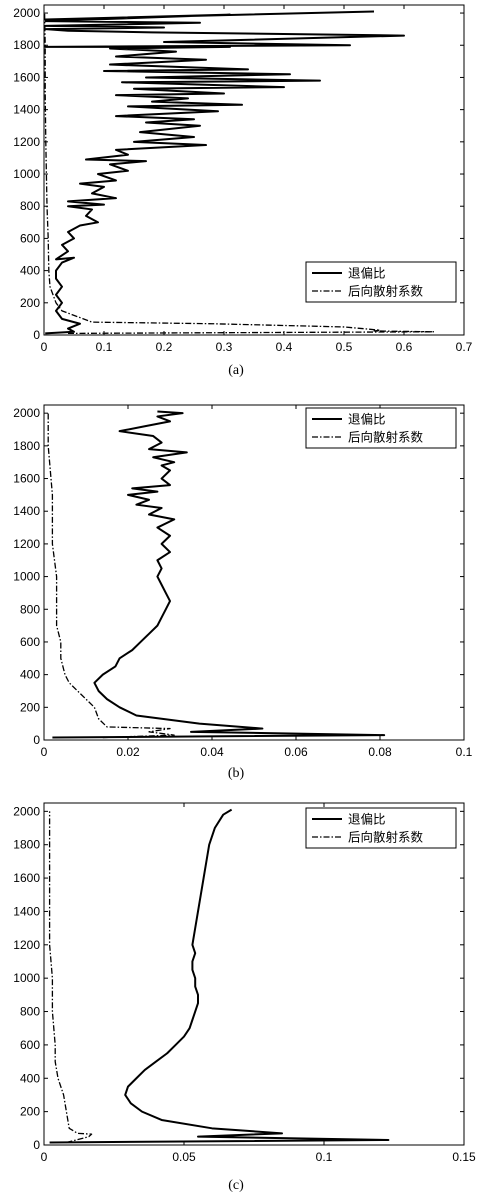 The width and height of the screenshot is (481, 1197). I want to click on x-tick-label: 0.7, so click(464, 347).